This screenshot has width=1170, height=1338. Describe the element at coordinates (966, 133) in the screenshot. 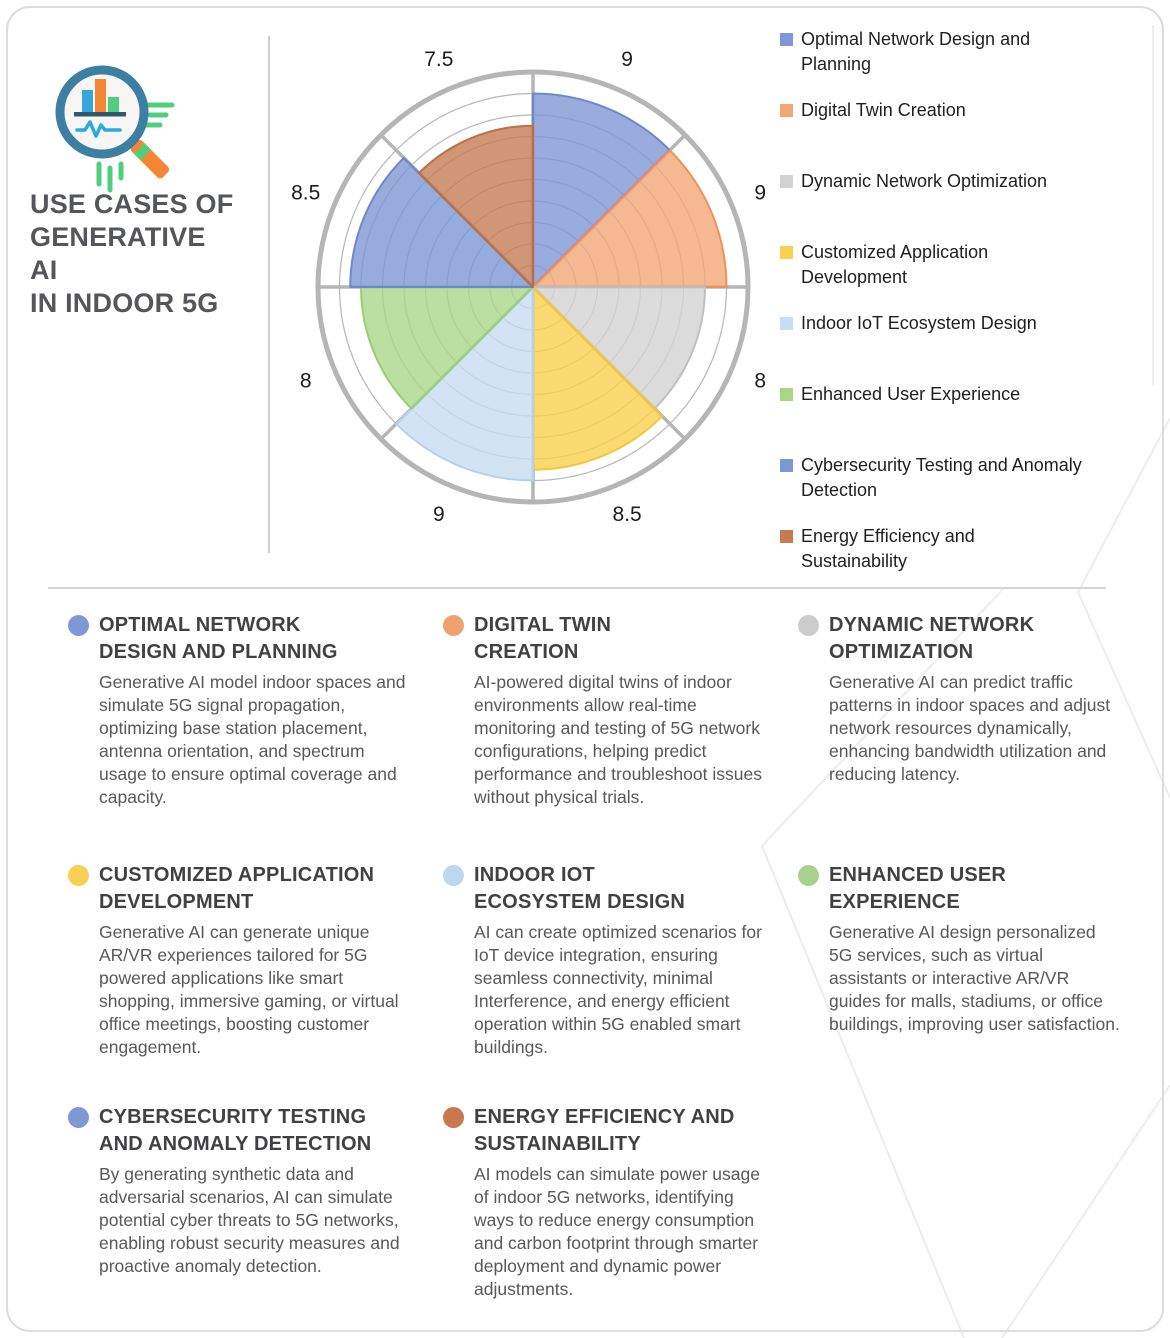

I see `legend-item: Digital Twin Creation` at that location.